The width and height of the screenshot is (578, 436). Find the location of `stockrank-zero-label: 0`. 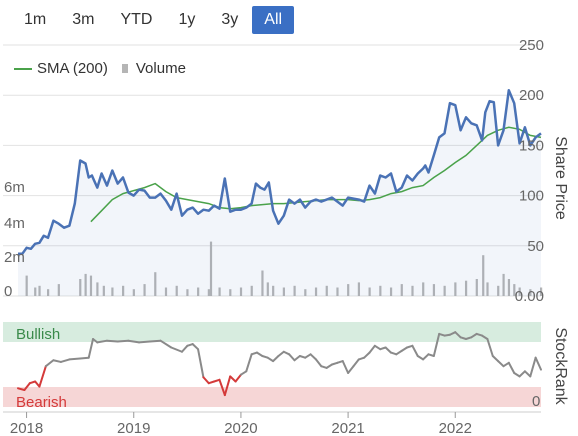

stockrank-zero-label: 0 is located at coordinates (536, 401).